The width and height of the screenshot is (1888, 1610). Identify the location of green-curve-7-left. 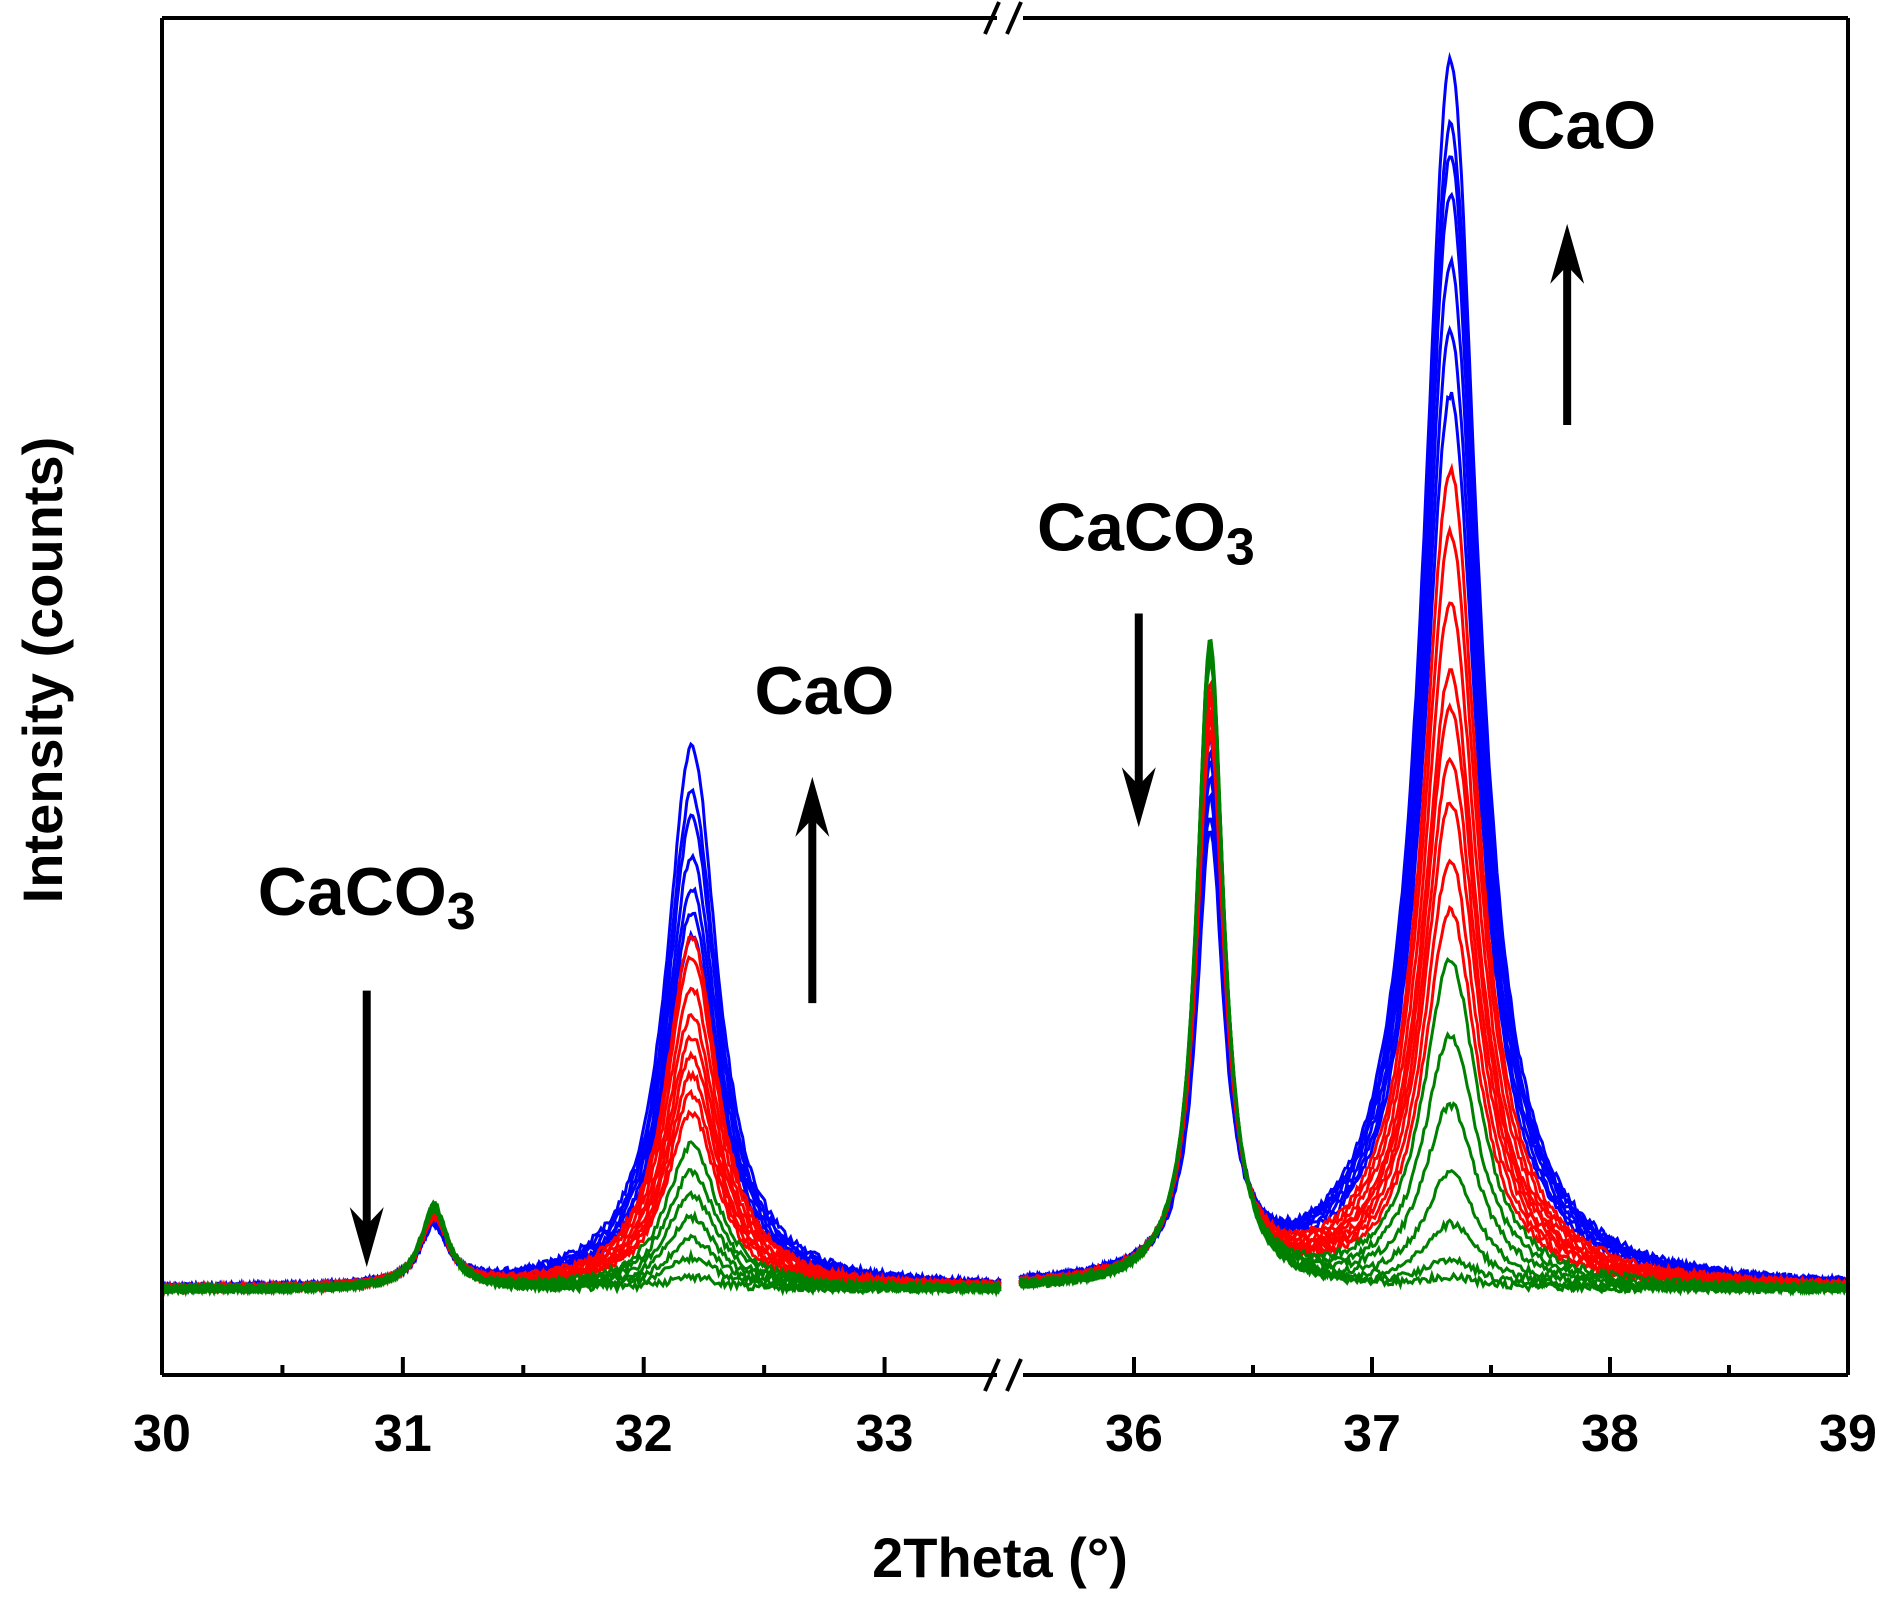
(581, 1249).